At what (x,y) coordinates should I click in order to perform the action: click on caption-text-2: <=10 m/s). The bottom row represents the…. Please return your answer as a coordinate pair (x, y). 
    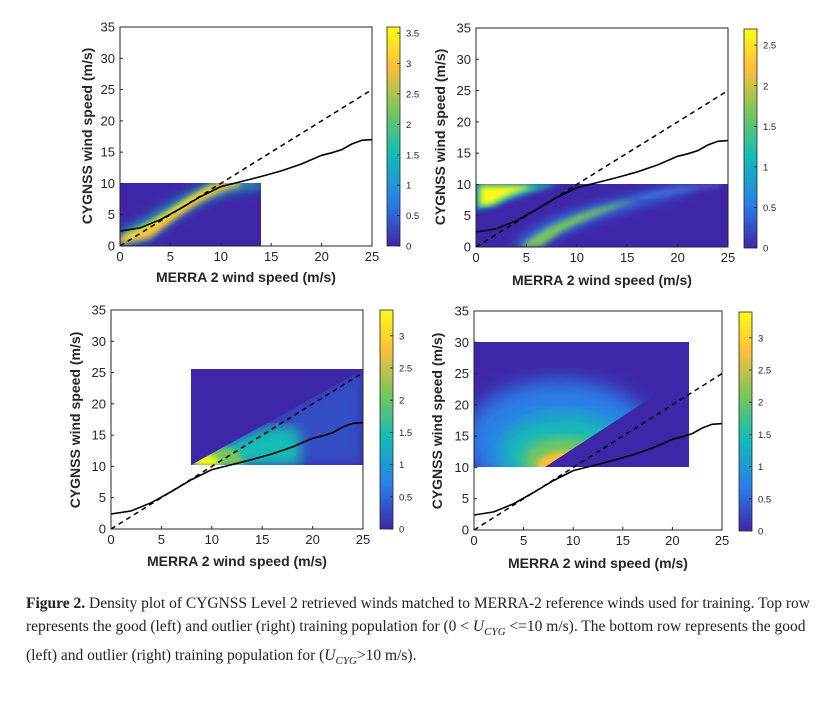
    Looking at the image, I should click on (416, 641).